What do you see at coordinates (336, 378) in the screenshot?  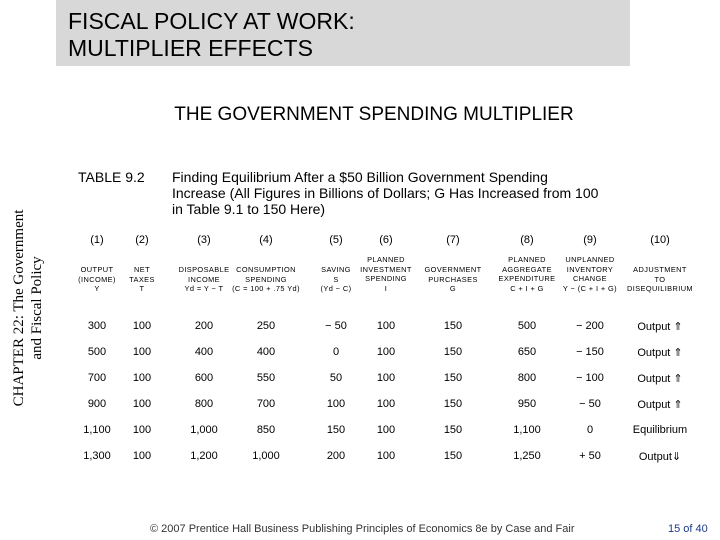 I see `table-cell: 50` at bounding box center [336, 378].